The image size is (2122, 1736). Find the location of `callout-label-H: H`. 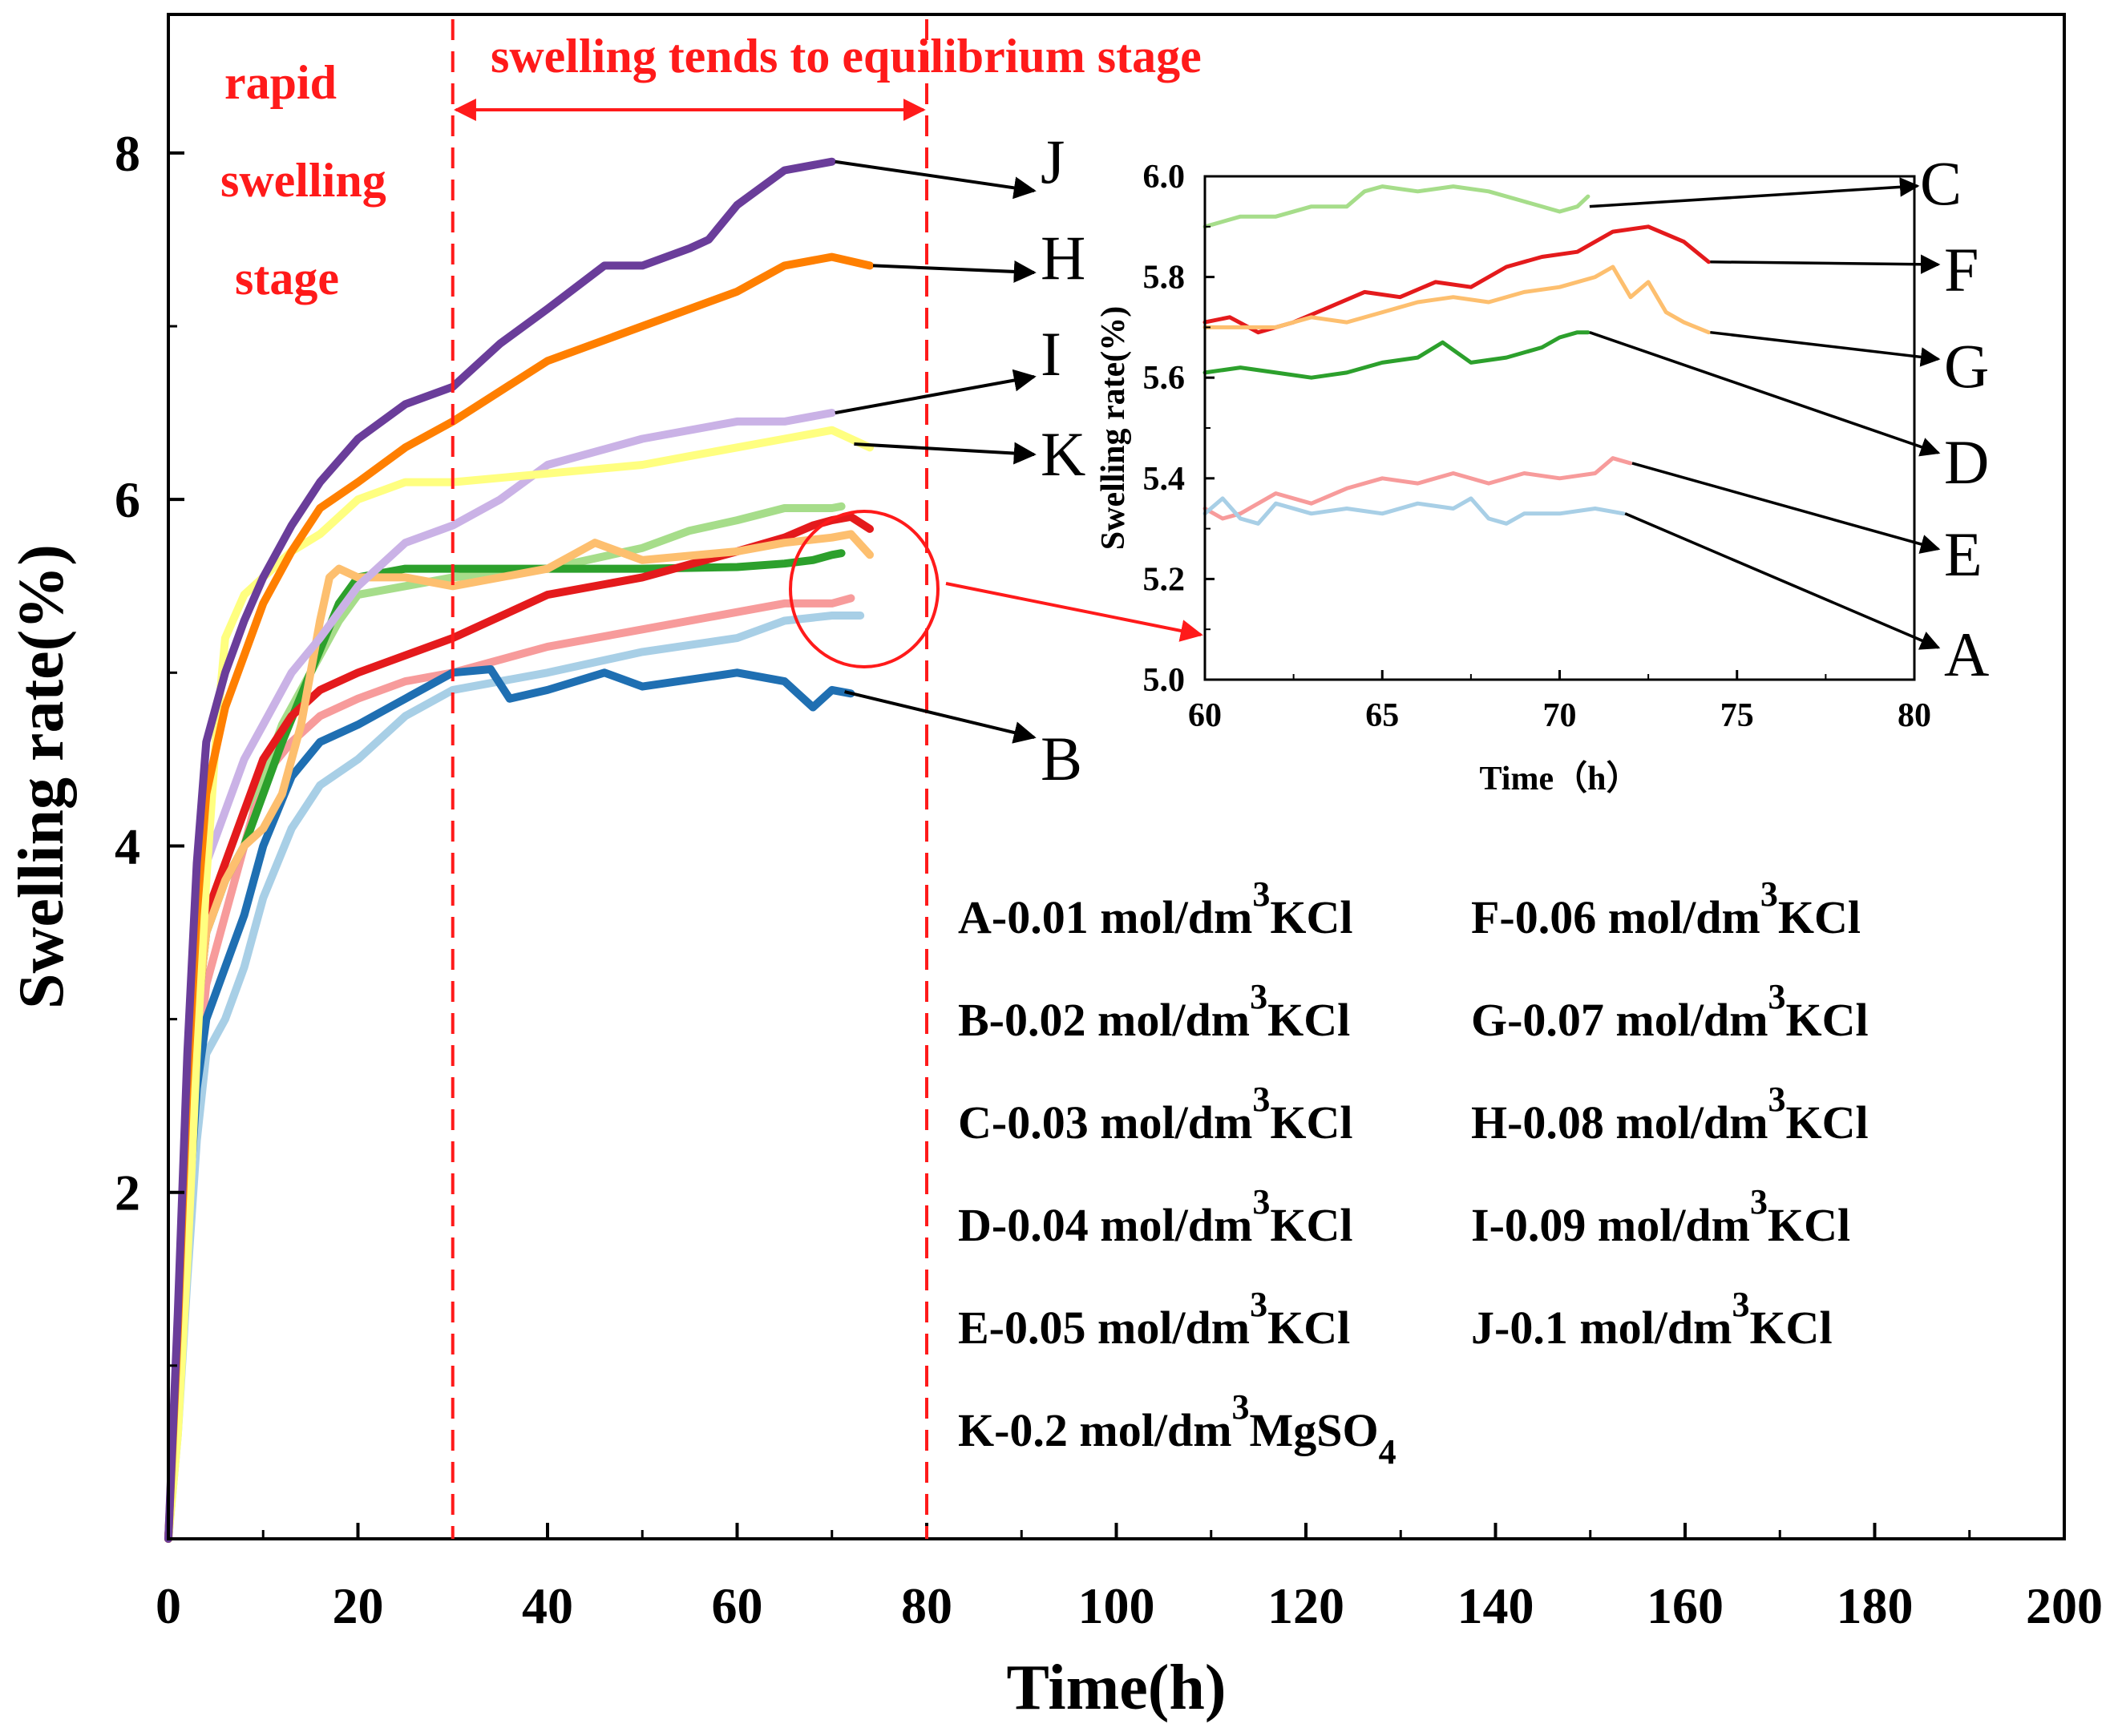

callout-label-H: H is located at coordinates (1063, 258).